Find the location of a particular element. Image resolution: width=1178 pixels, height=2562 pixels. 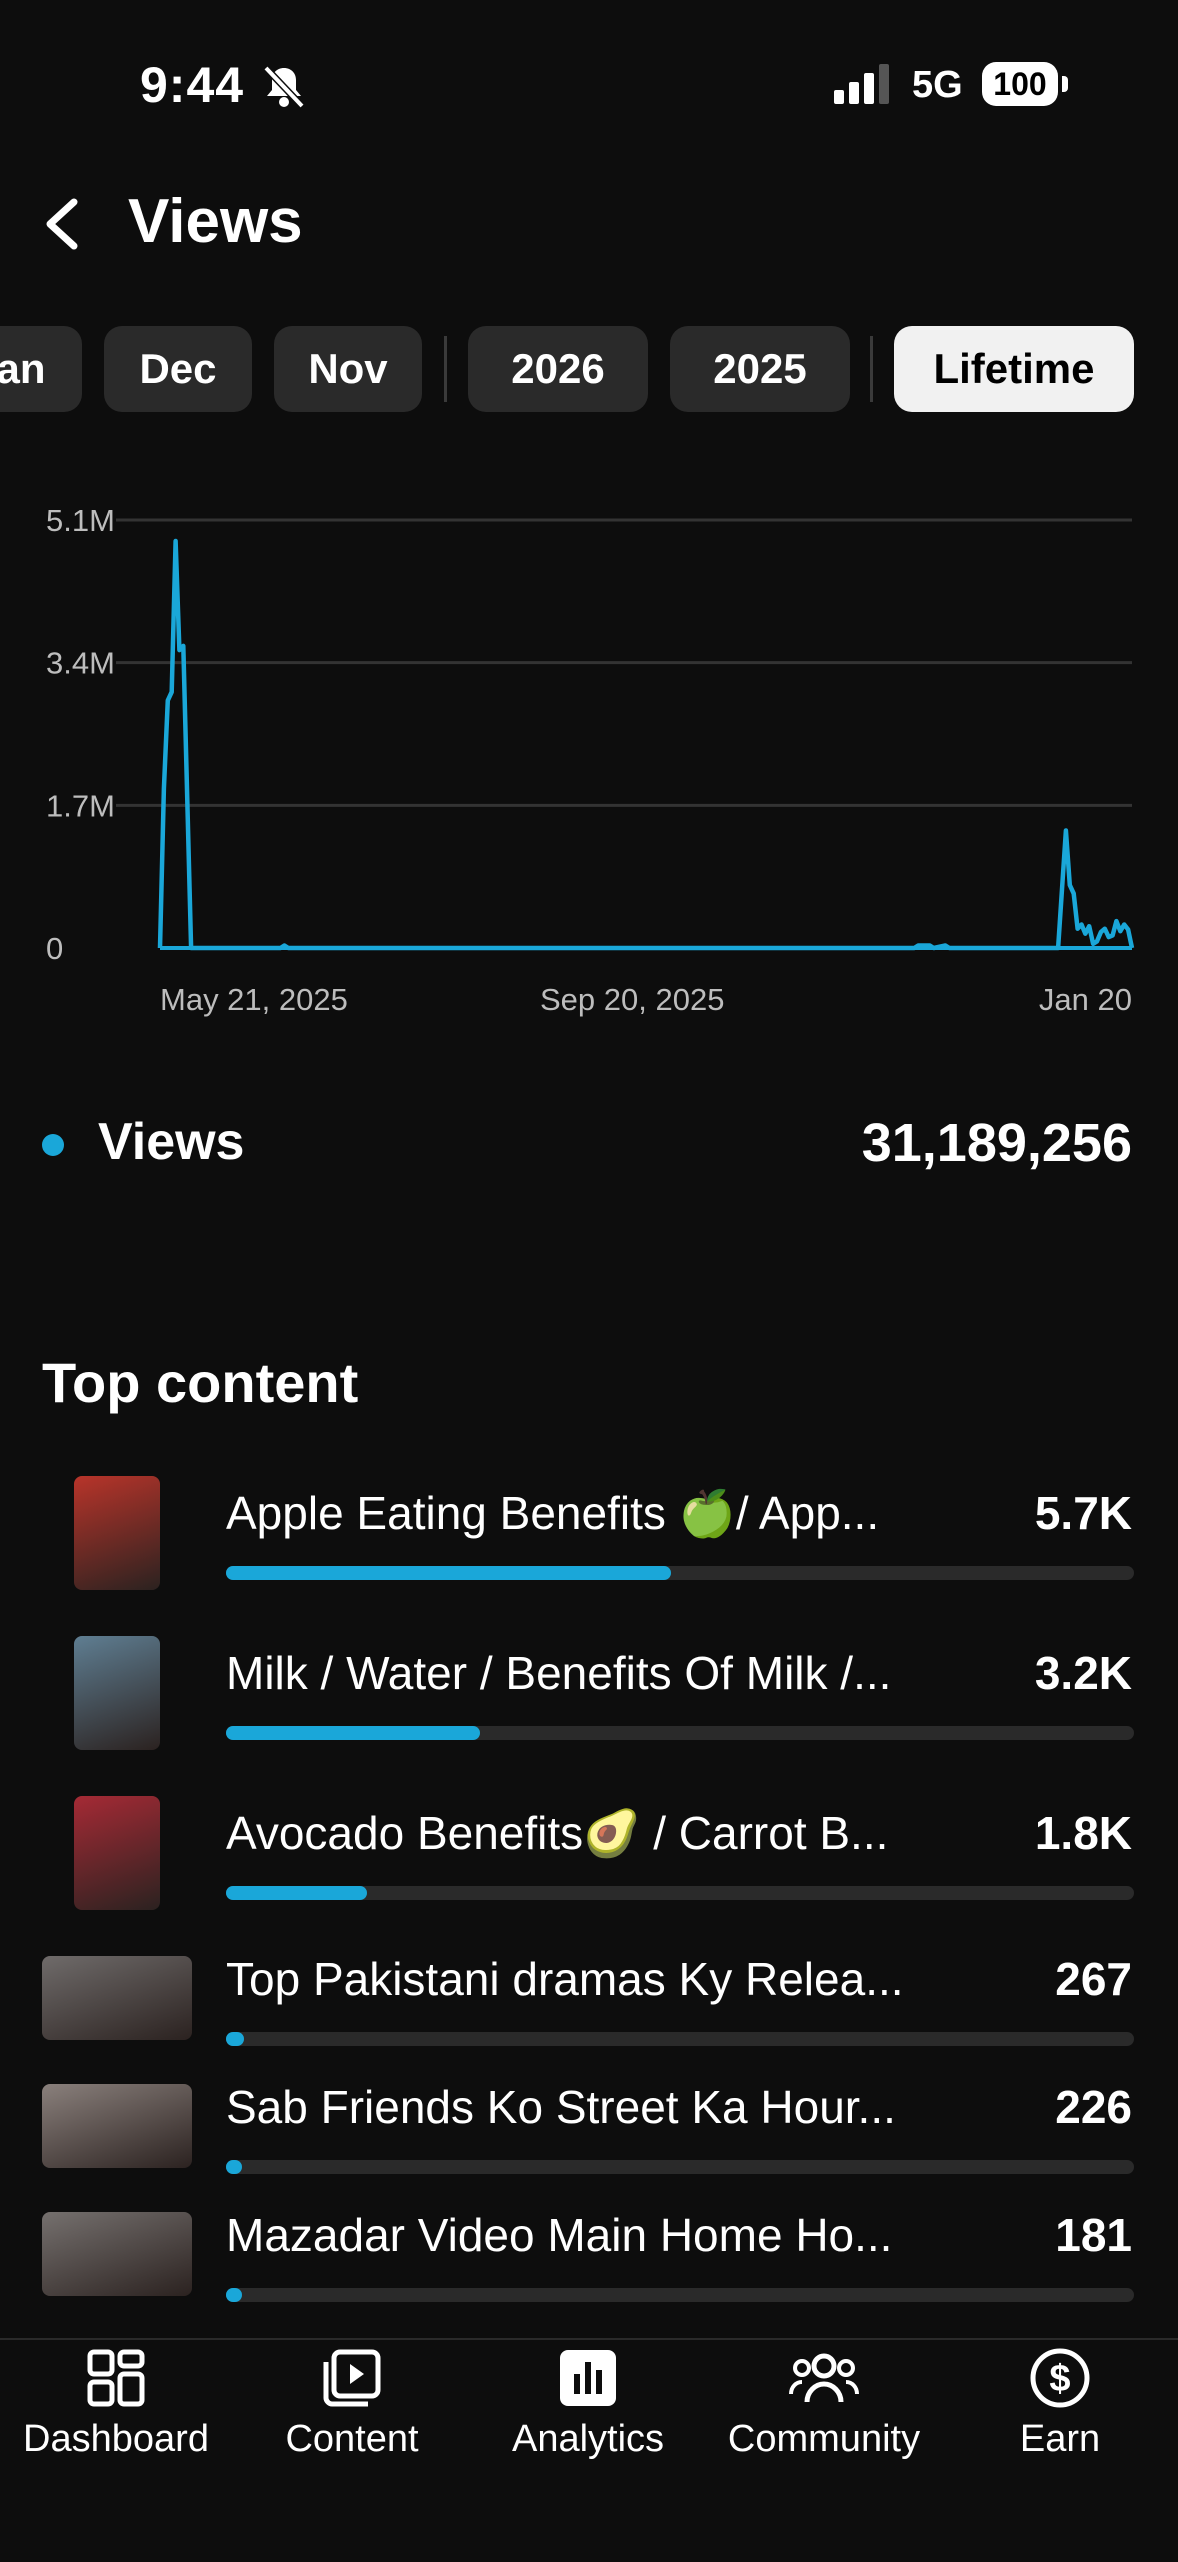

legend-label: Views is located at coordinates (171, 1142).